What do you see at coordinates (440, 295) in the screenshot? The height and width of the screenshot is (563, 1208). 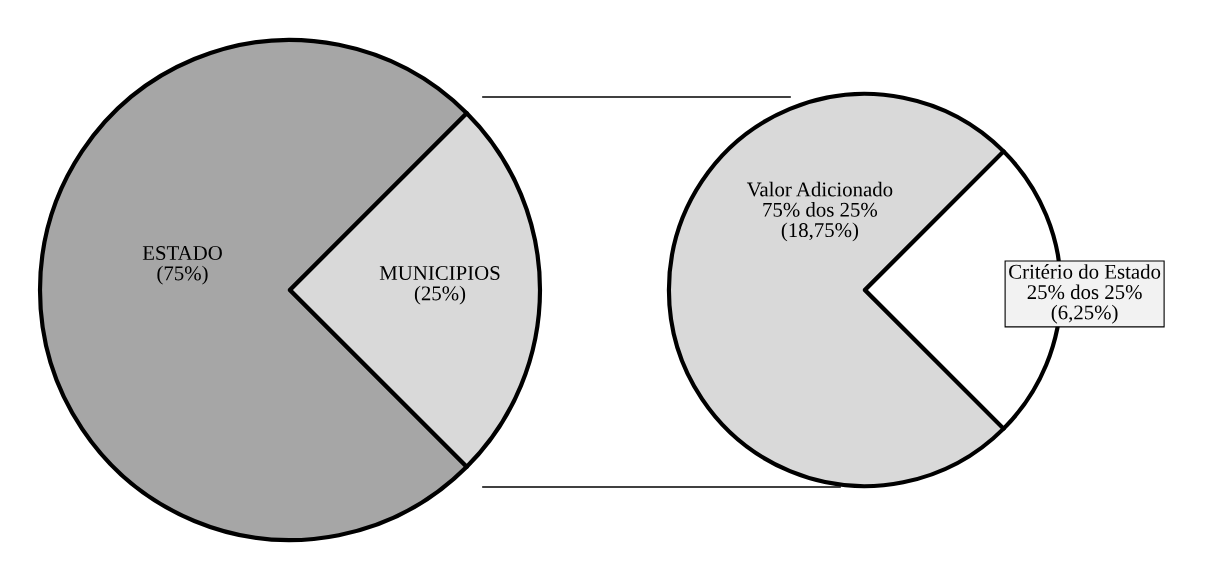 I see `data-label: (25%)` at bounding box center [440, 295].